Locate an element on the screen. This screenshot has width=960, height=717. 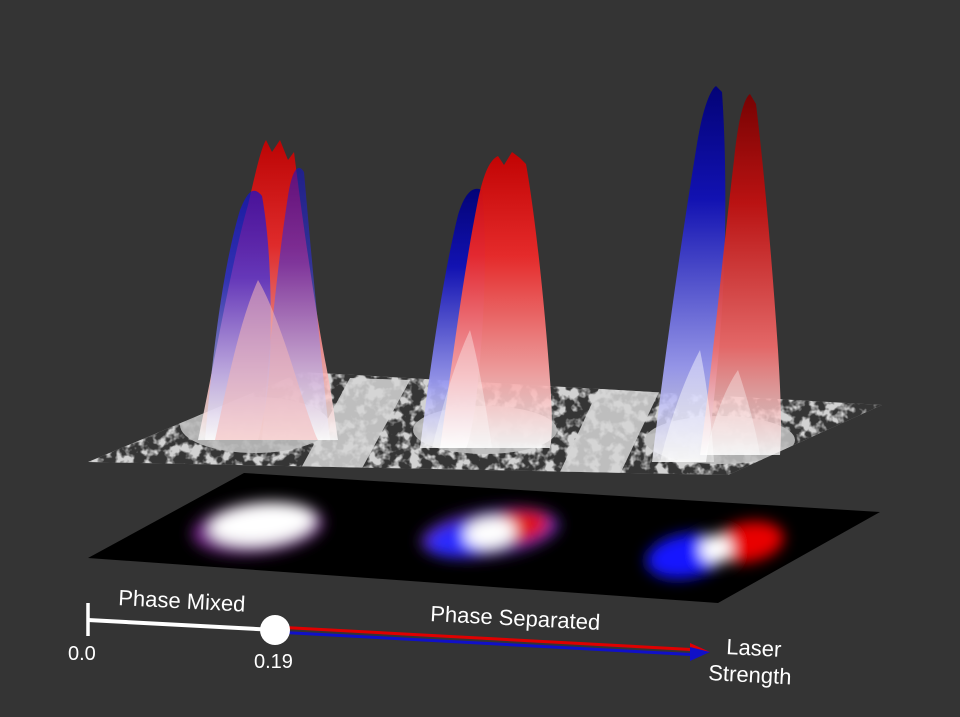
tick-label-start: 0.0 is located at coordinates (82, 654).